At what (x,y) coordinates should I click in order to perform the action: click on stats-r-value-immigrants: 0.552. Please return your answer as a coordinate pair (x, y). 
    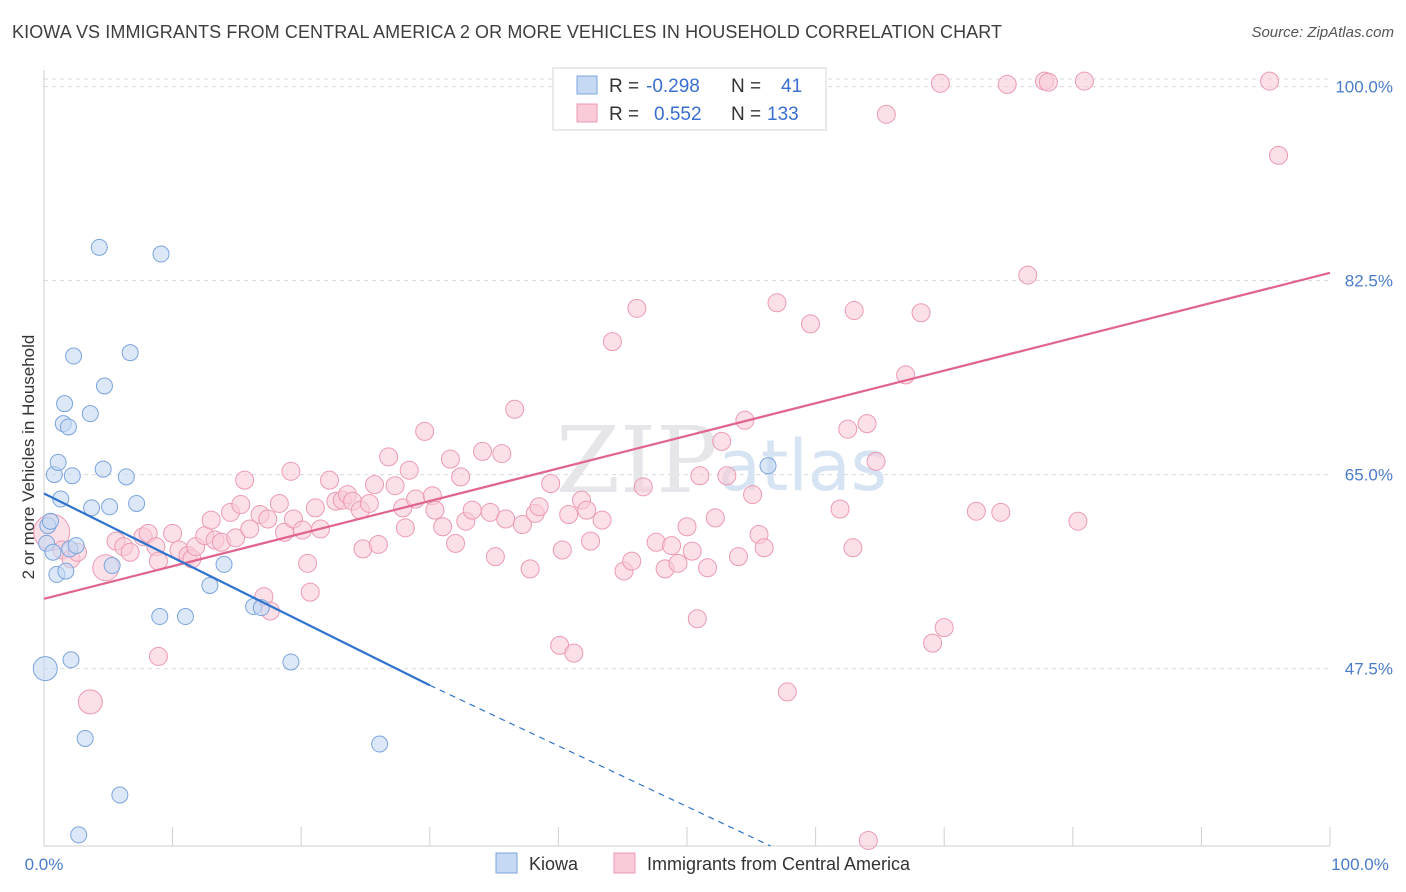
    Looking at the image, I should click on (678, 114).